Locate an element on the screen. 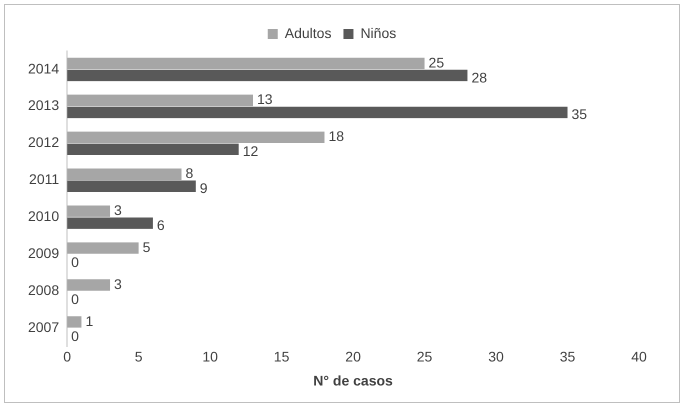 This screenshot has height=409, width=686. y-tick-label: 2013 is located at coordinates (44, 105).